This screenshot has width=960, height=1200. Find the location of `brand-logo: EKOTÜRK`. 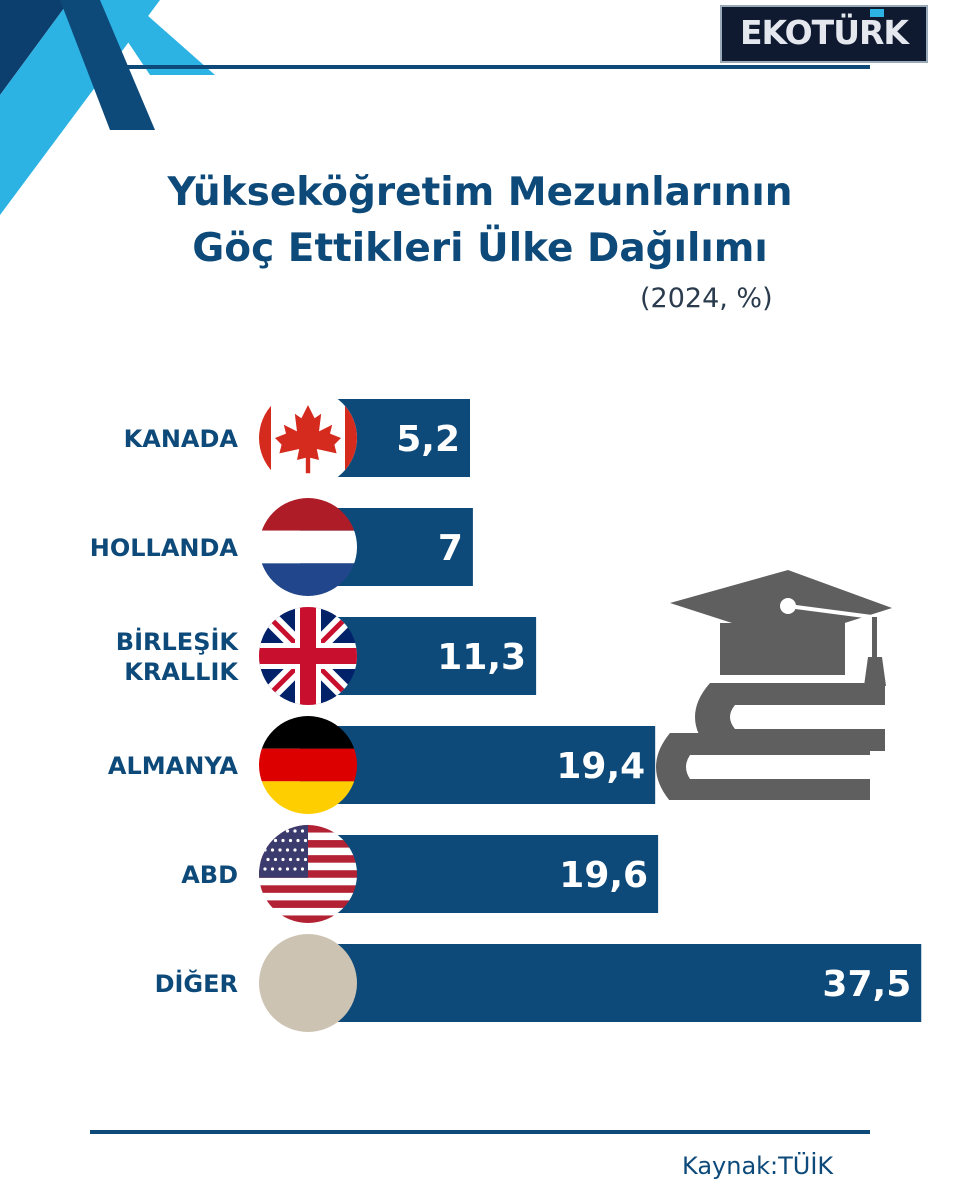

brand-logo: EKOTÜRK is located at coordinates (824, 34).